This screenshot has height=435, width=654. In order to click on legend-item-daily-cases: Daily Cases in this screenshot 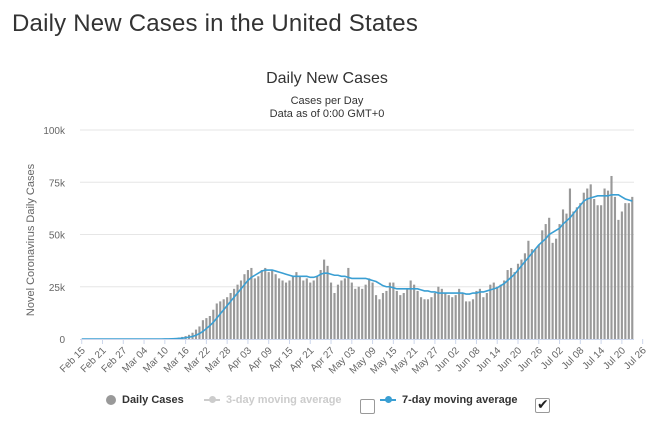, I will do `click(145, 400)`.